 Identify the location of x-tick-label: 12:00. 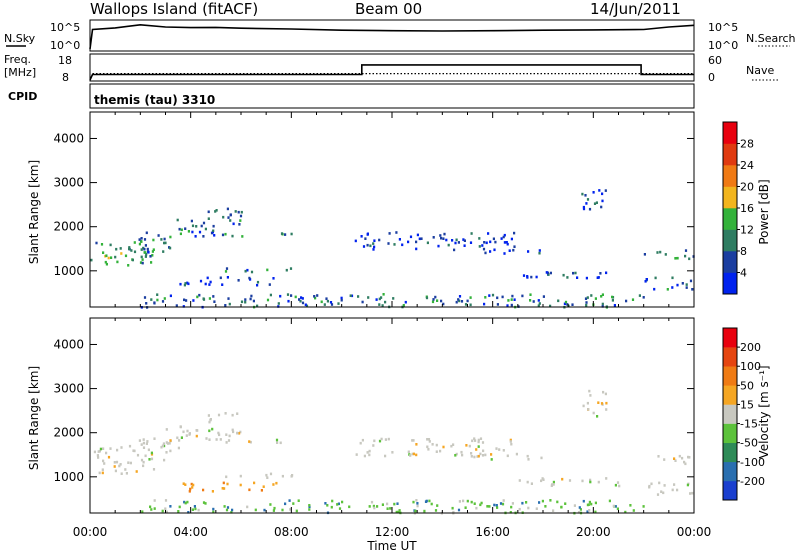
(392, 532).